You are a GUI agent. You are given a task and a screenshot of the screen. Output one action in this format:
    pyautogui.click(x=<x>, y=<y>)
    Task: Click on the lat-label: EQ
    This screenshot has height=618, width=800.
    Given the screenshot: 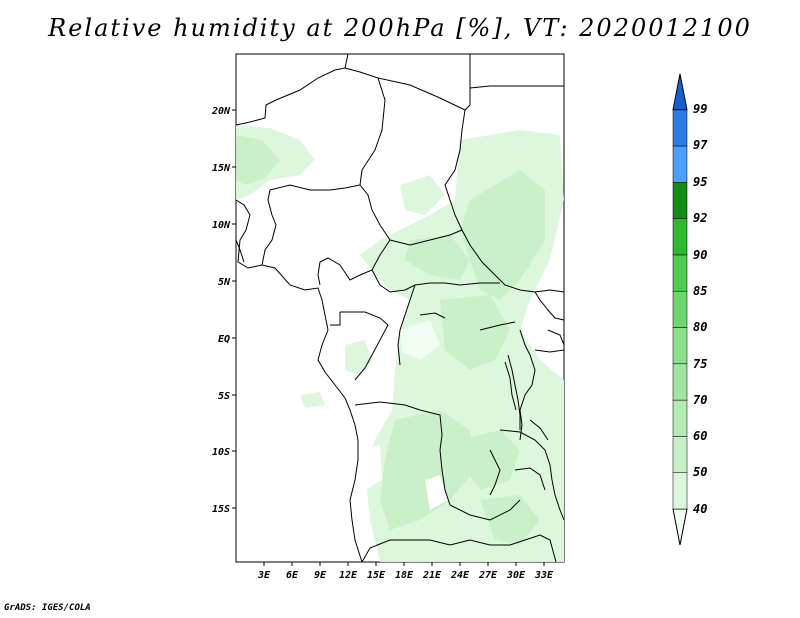 What is the action you would take?
    pyautogui.click(x=224, y=339)
    